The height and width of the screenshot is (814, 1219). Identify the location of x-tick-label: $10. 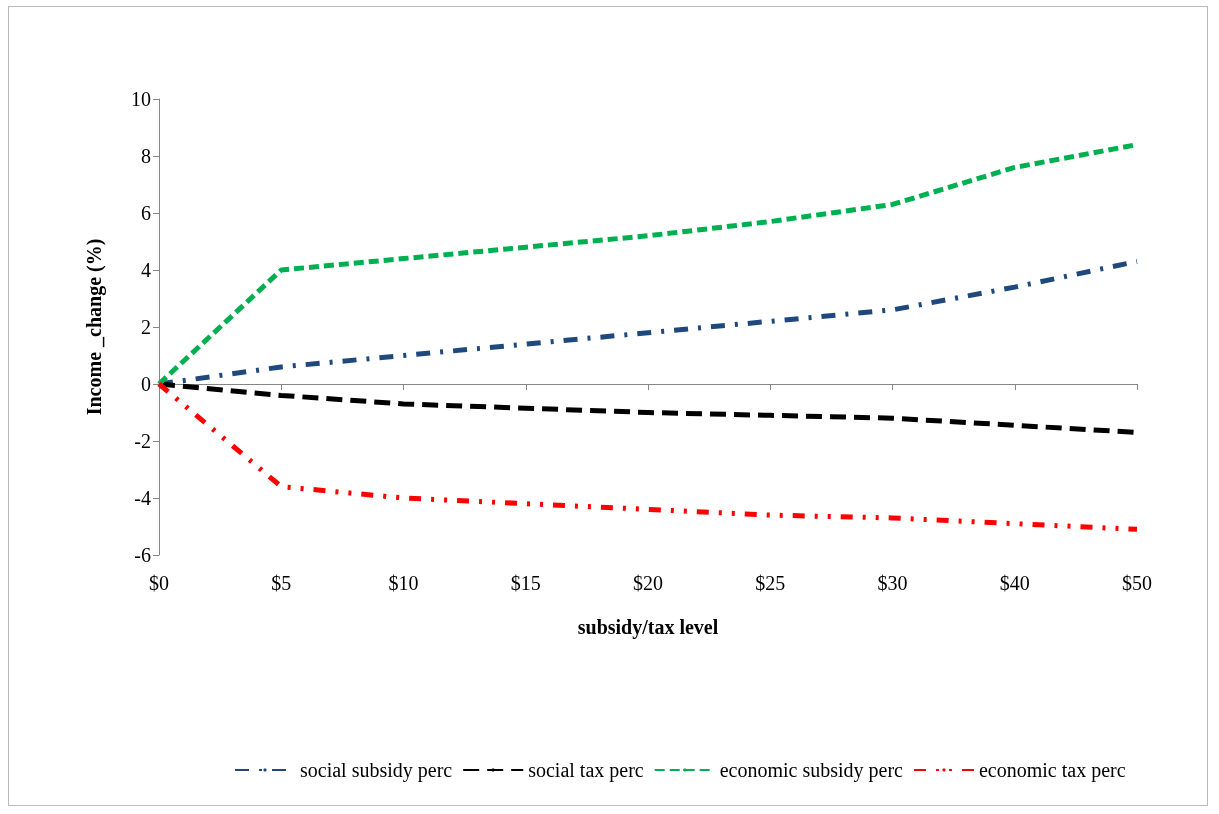
(403, 583).